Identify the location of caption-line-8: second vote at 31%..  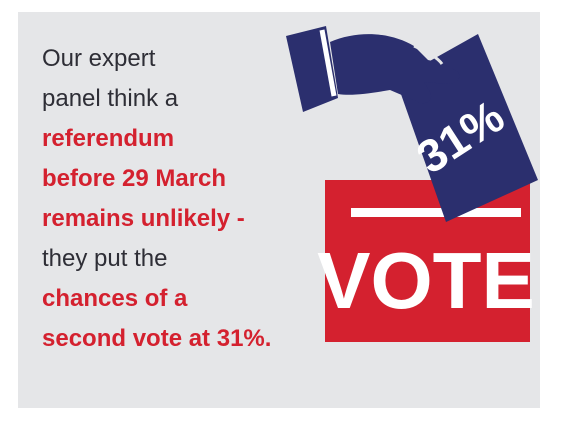
(157, 338).